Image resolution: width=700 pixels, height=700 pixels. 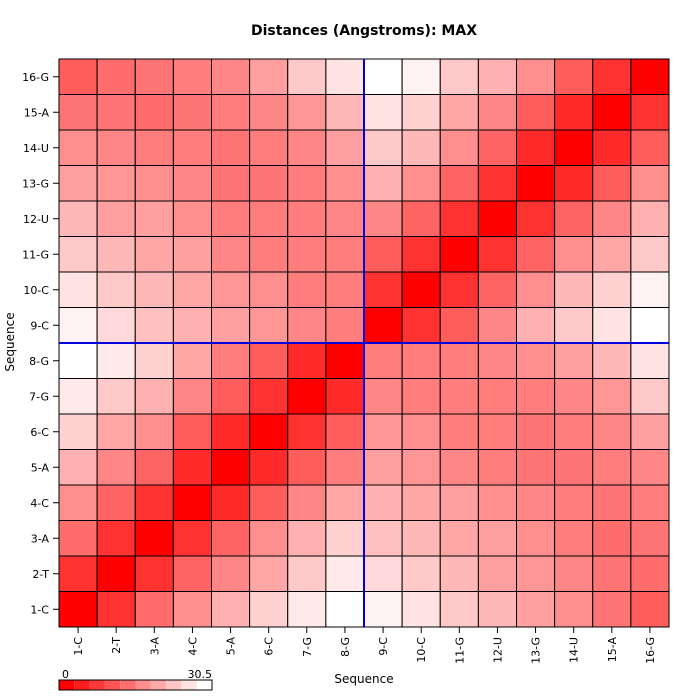 What do you see at coordinates (650, 609) in the screenshot?
I see `heatmap-cell-1-C-16-G` at bounding box center [650, 609].